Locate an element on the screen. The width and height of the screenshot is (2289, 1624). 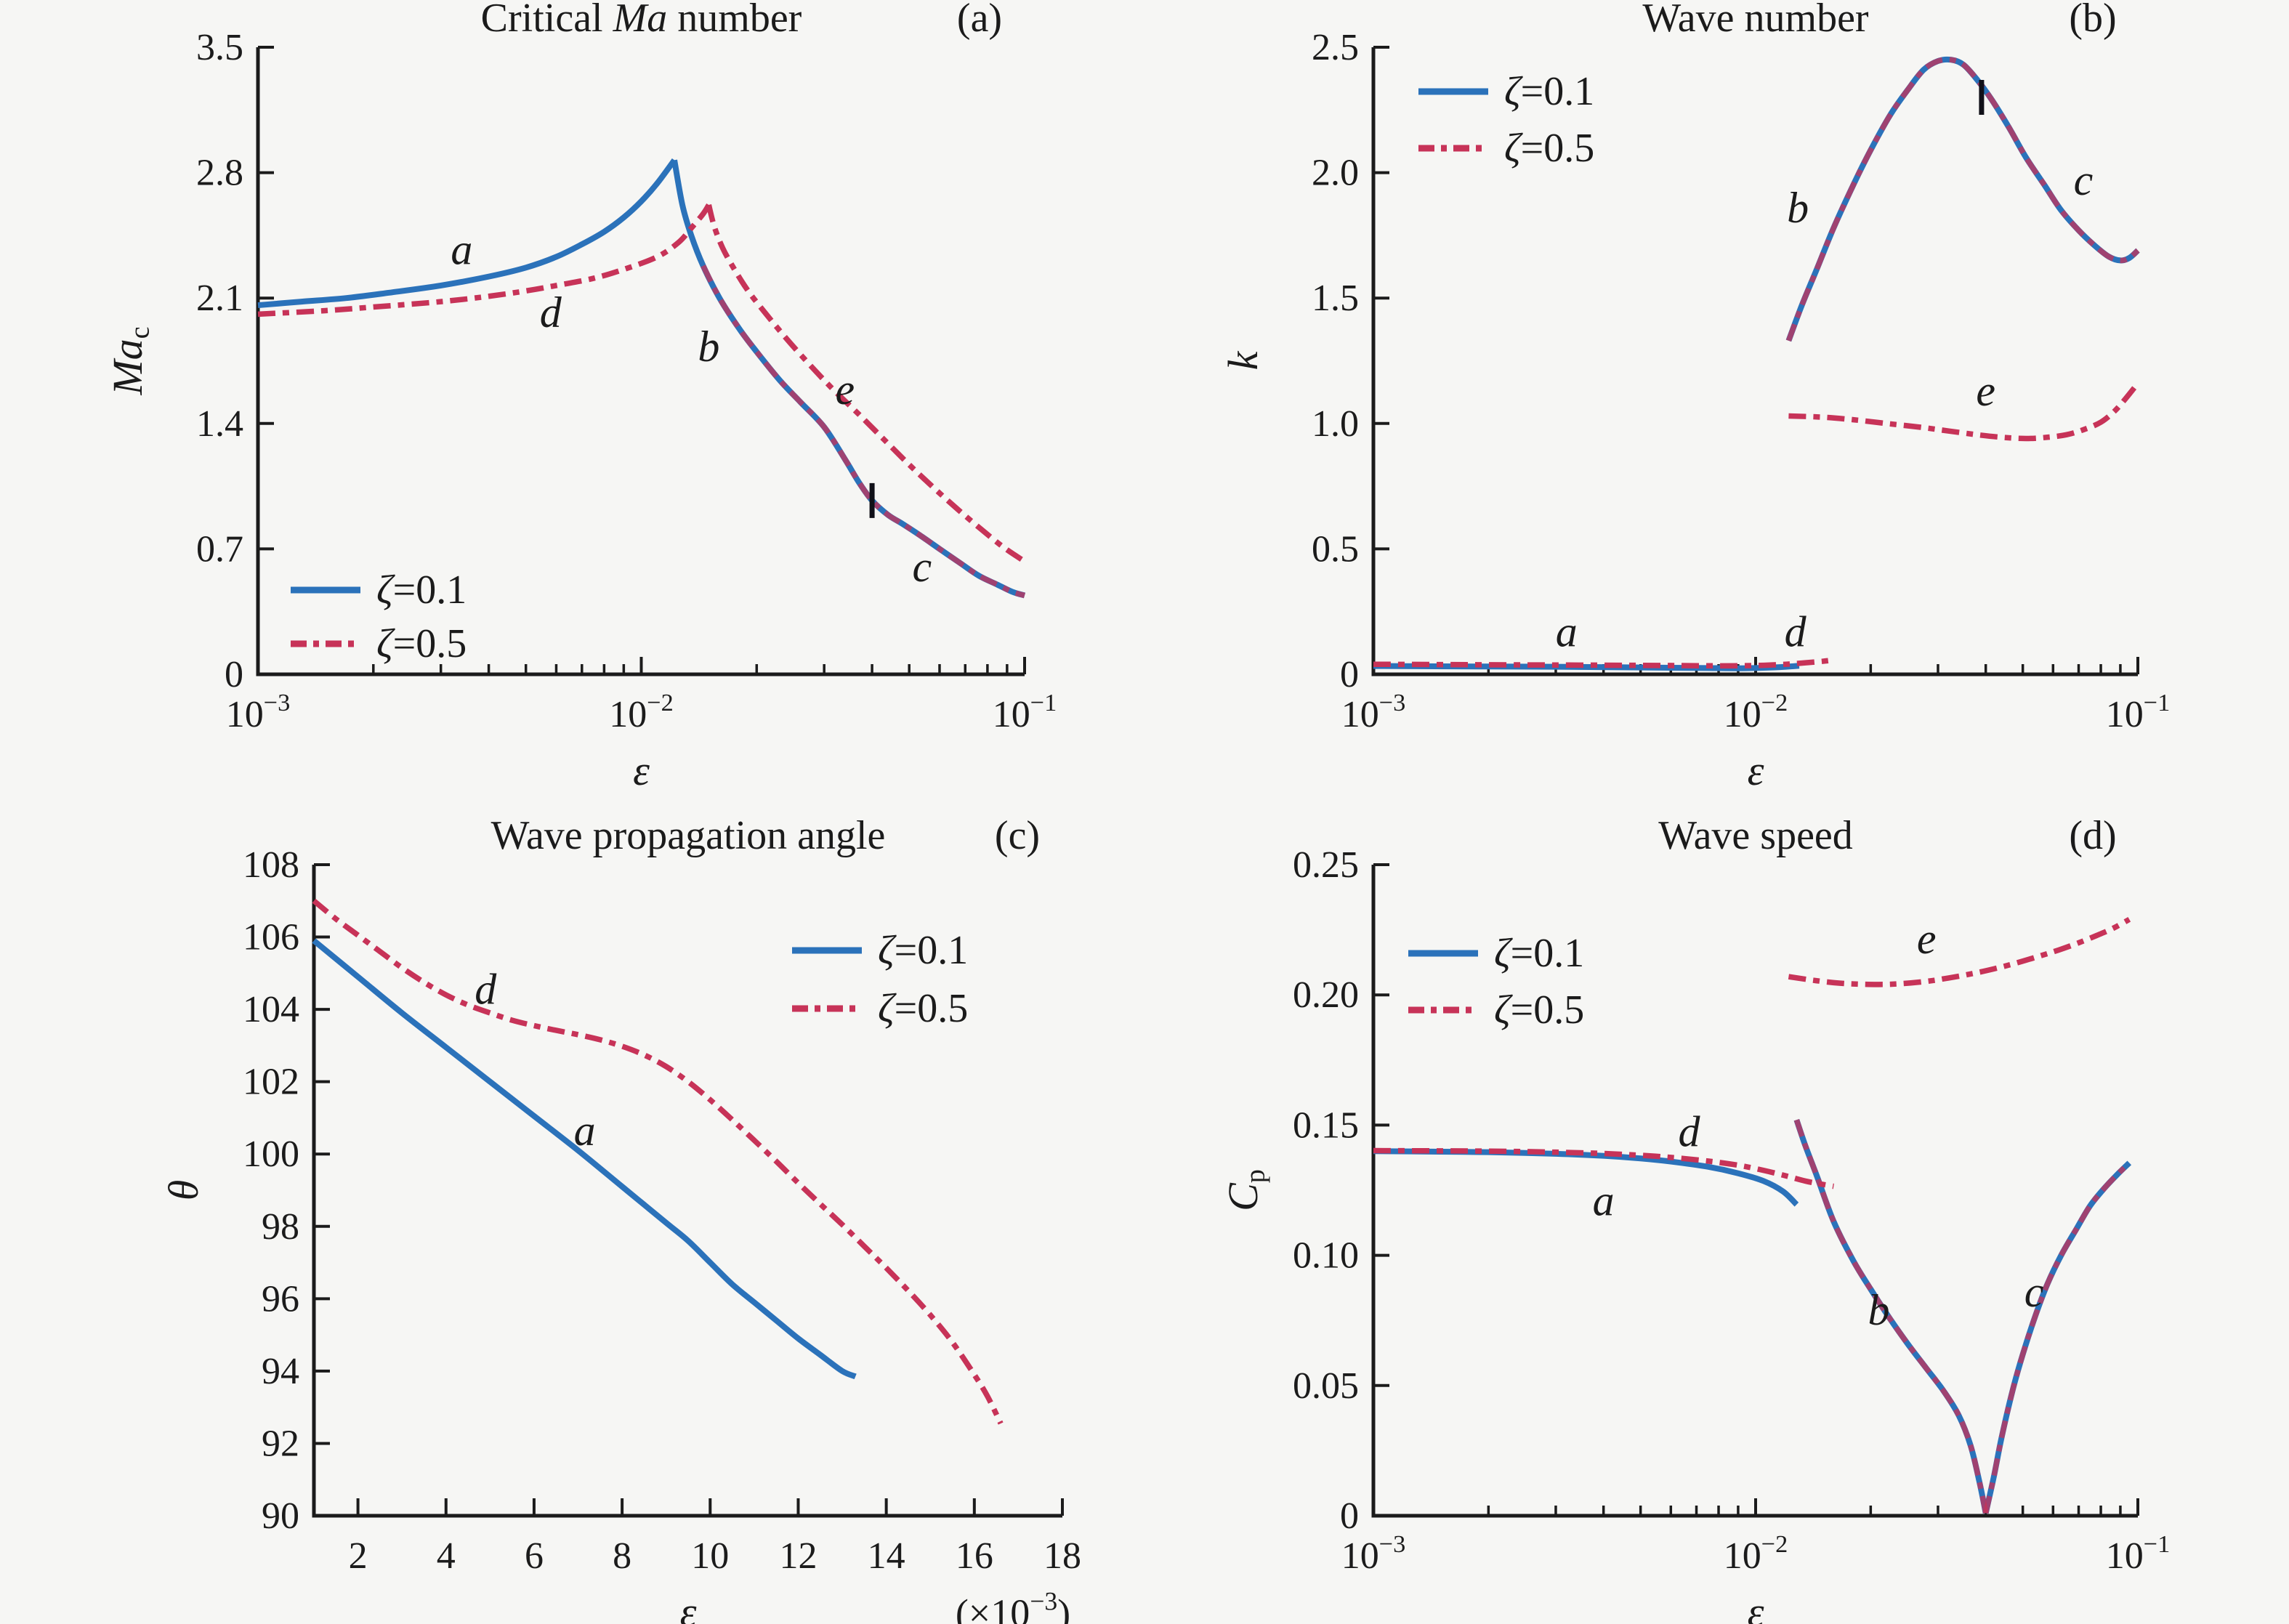
text-part: Ma is located at coordinates (640, 20).